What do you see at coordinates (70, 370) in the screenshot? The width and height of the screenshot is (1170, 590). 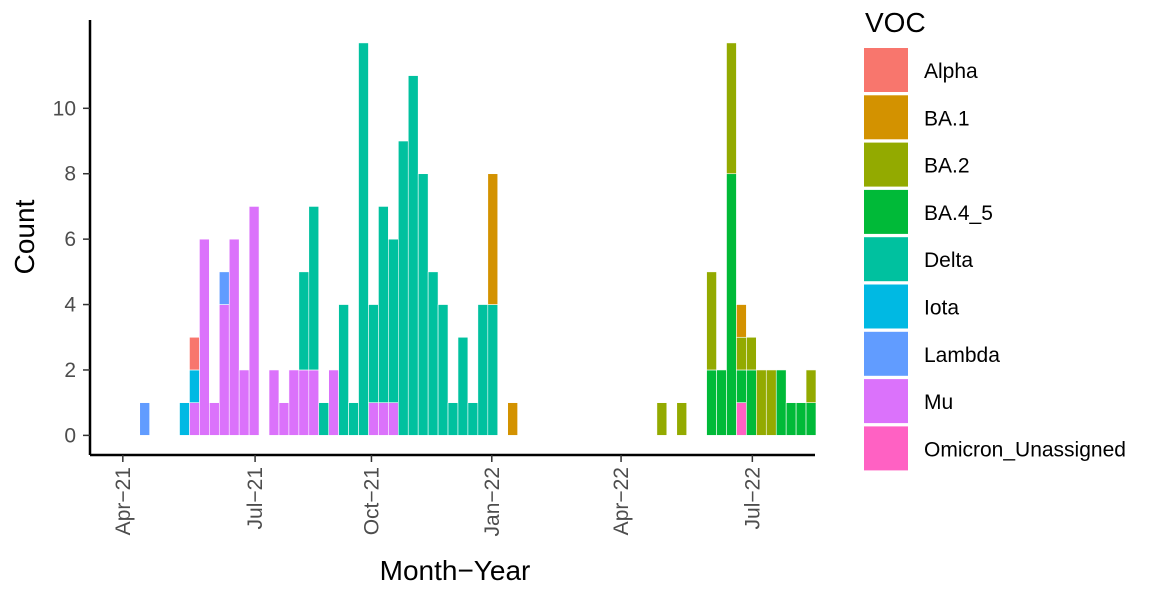 I see `y-tick-label: 2` at bounding box center [70, 370].